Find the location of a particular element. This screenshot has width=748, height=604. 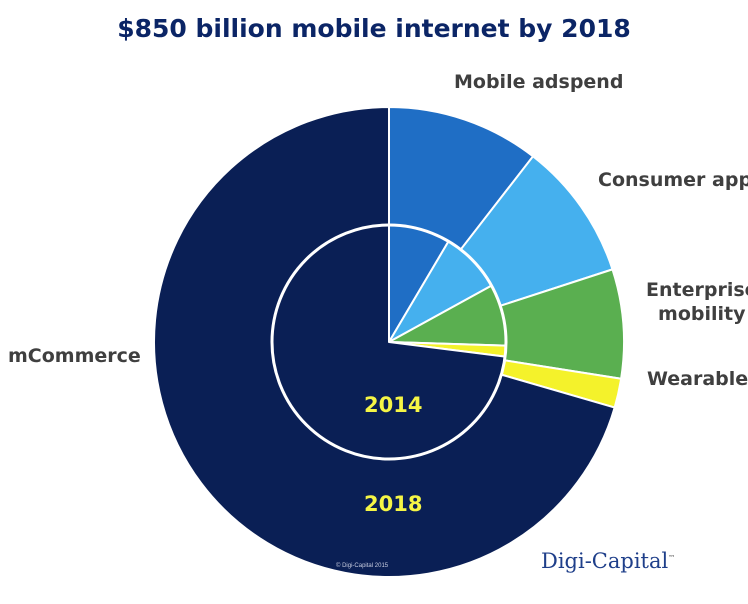

brand-logo: Digi-Capital™ is located at coordinates (608, 561).